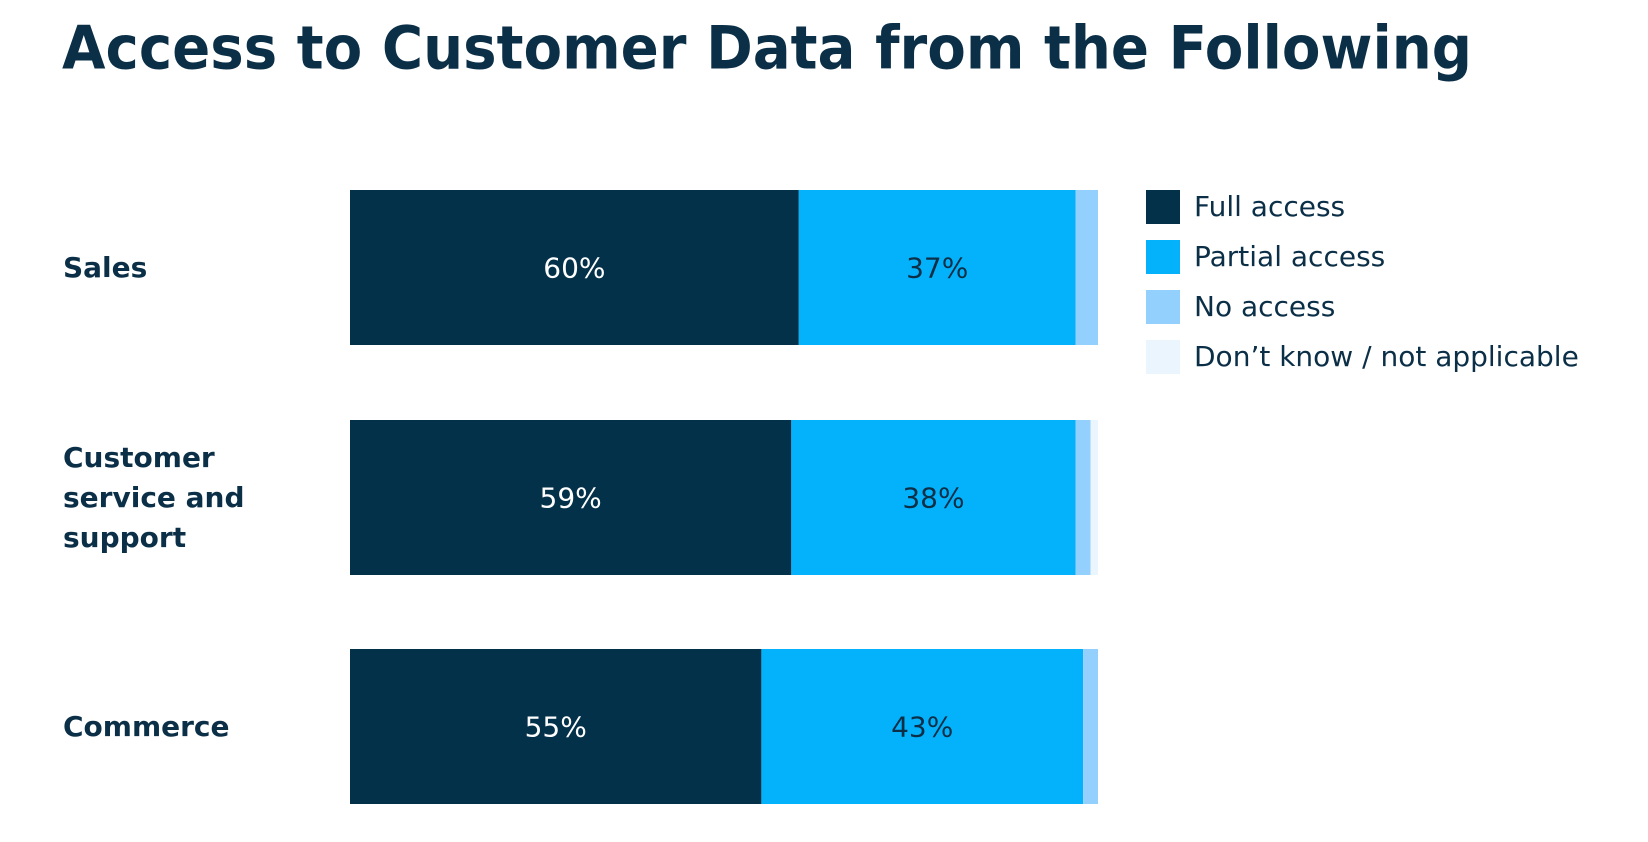 The image size is (1648, 842). Describe the element at coordinates (1386, 356) in the screenshot. I see `legend-label: Don’t know / not applicable` at that location.